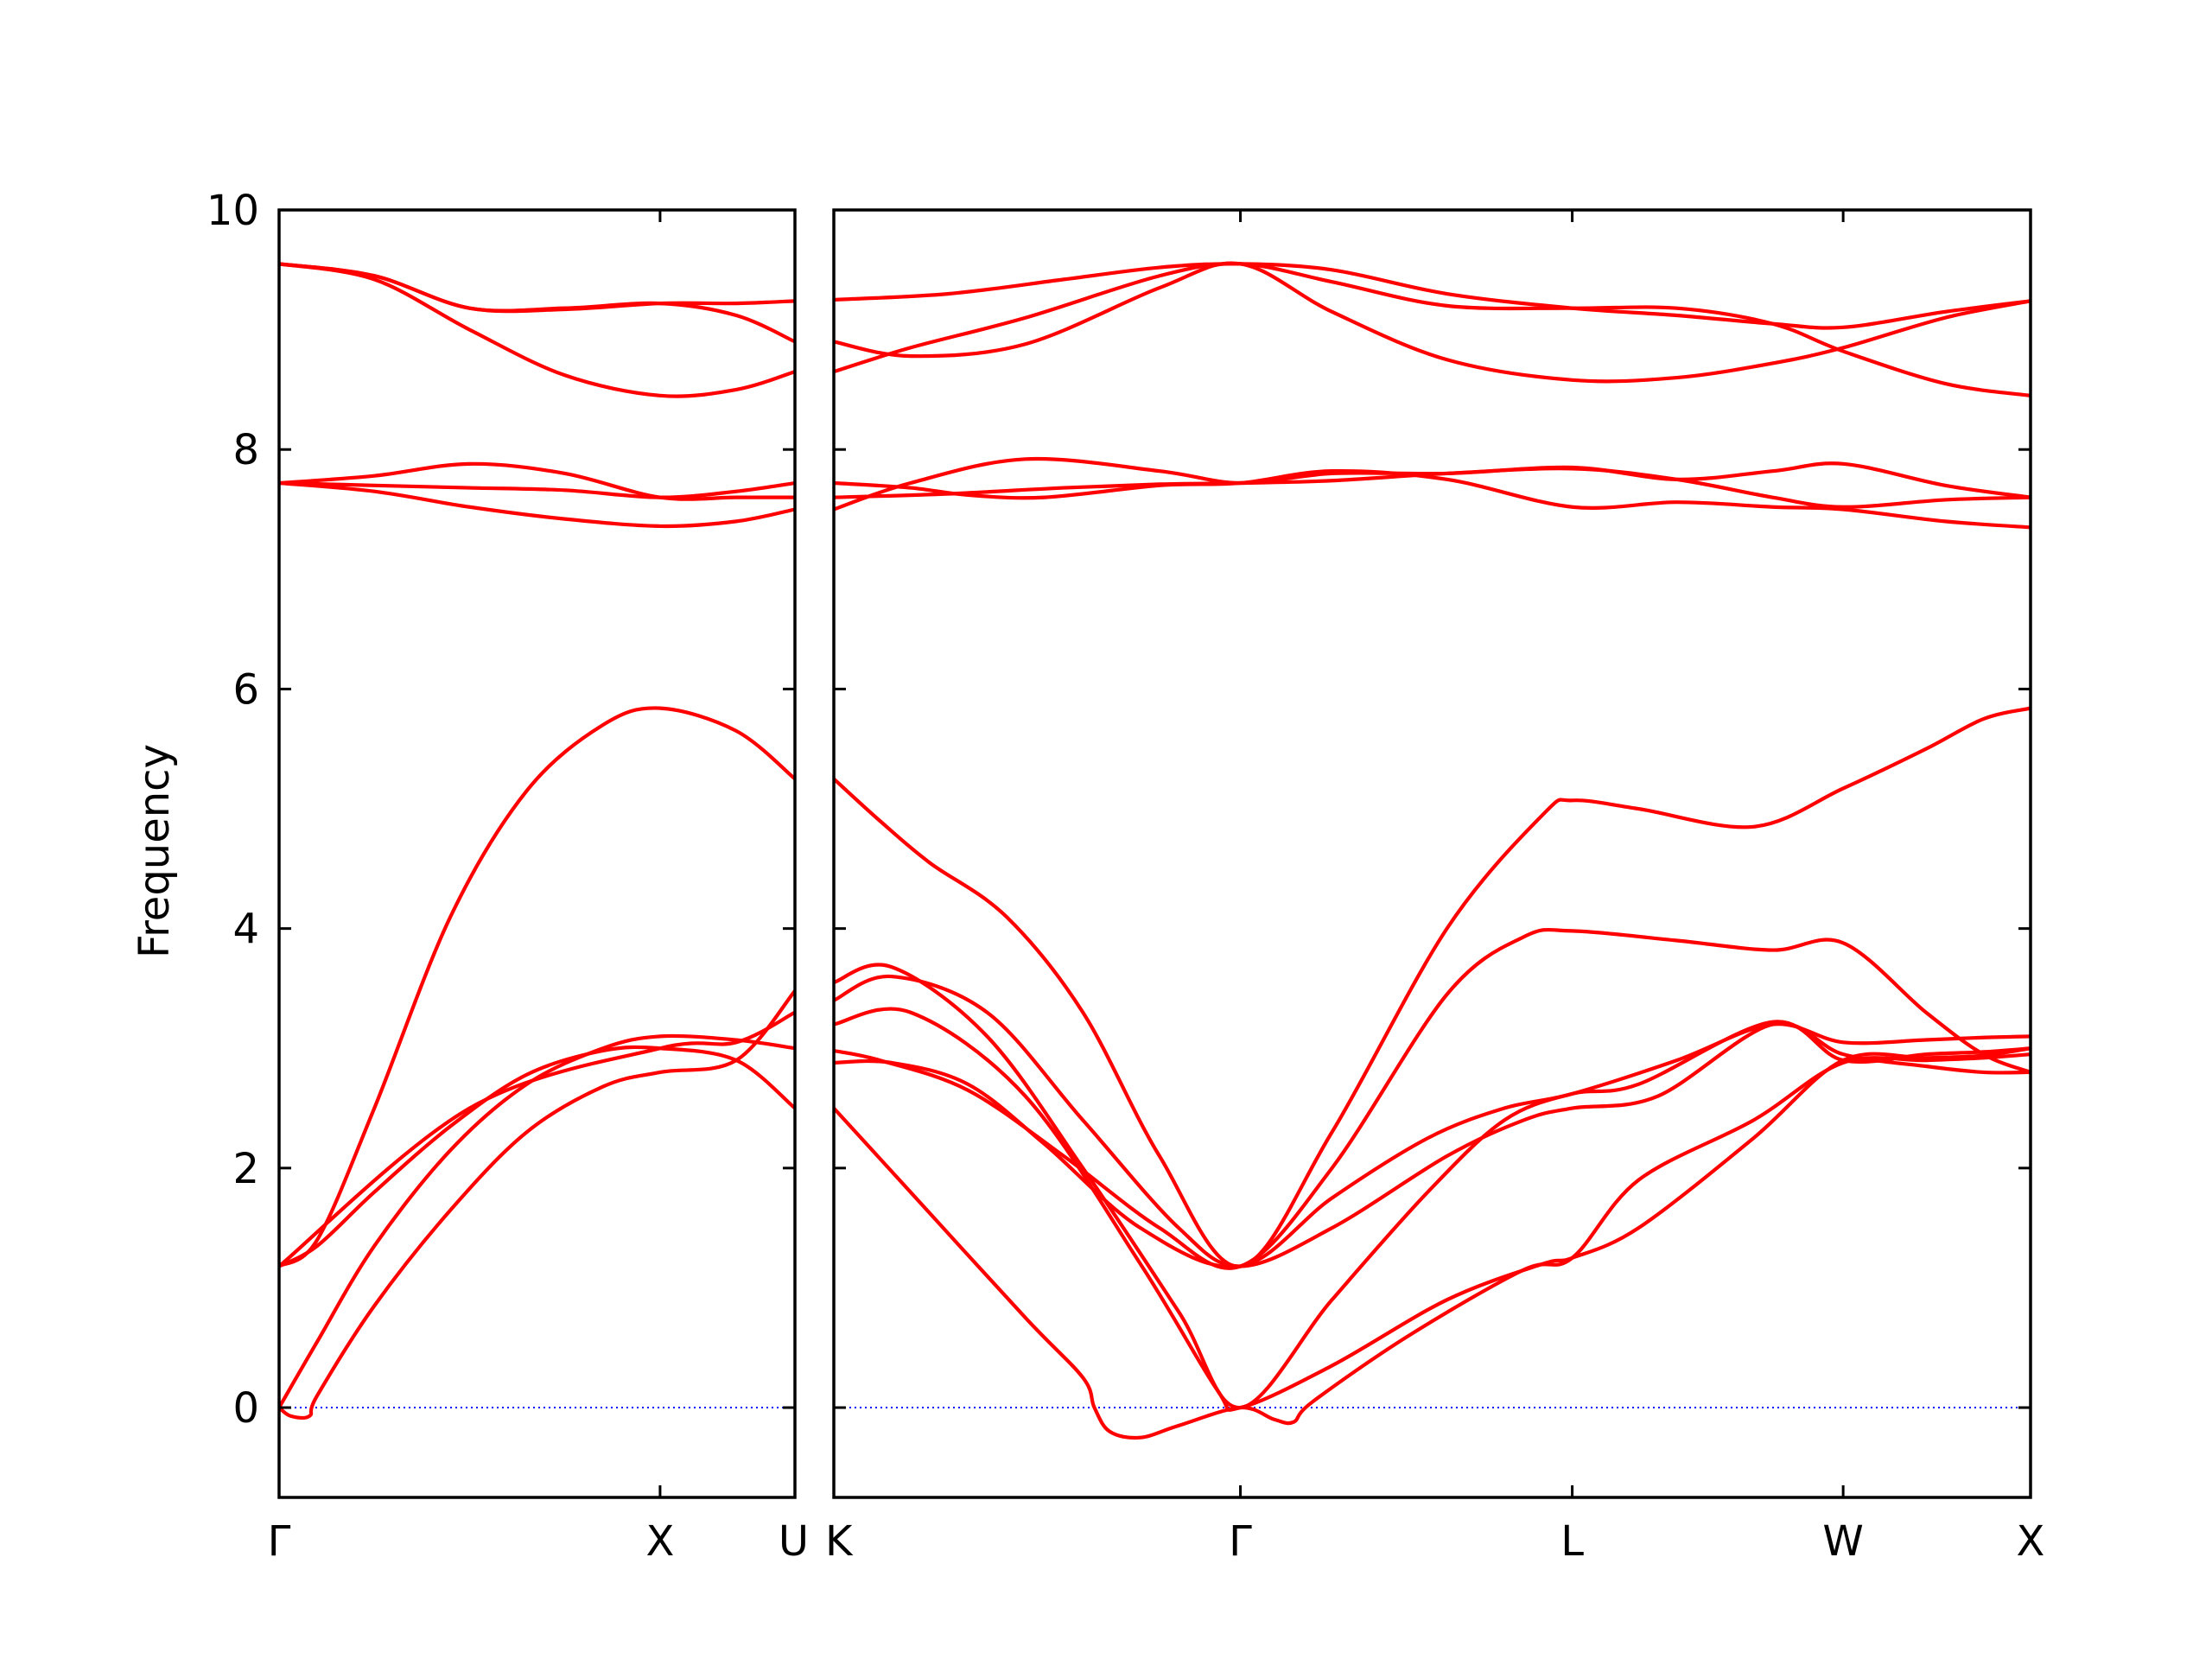 The image size is (2212, 1659). Describe the element at coordinates (154, 851) in the screenshot. I see `y-axis-label: Frequency` at that location.